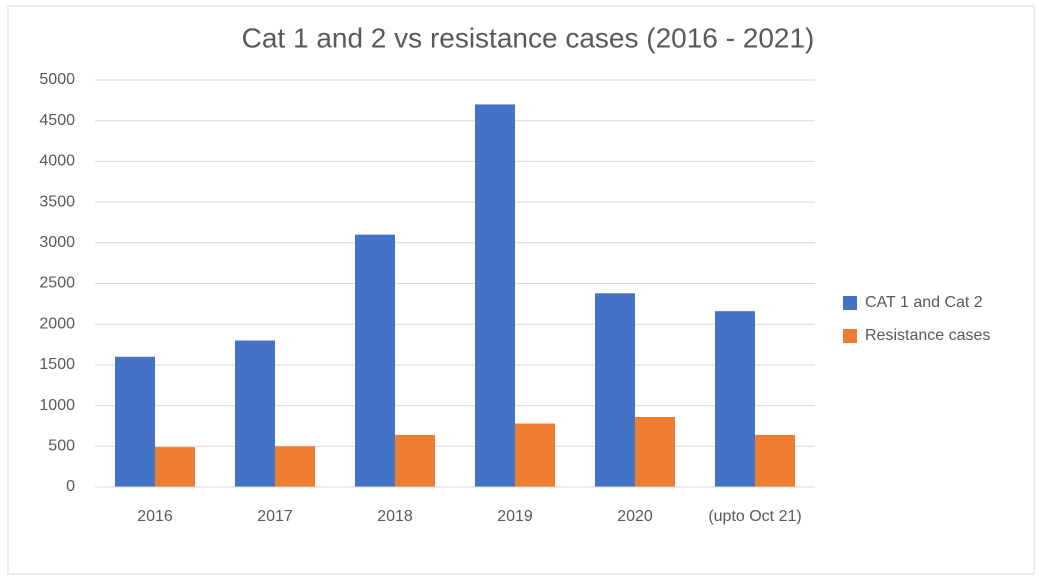 This screenshot has height=578, width=1039. I want to click on y-tick-label: 1500, so click(57, 364).